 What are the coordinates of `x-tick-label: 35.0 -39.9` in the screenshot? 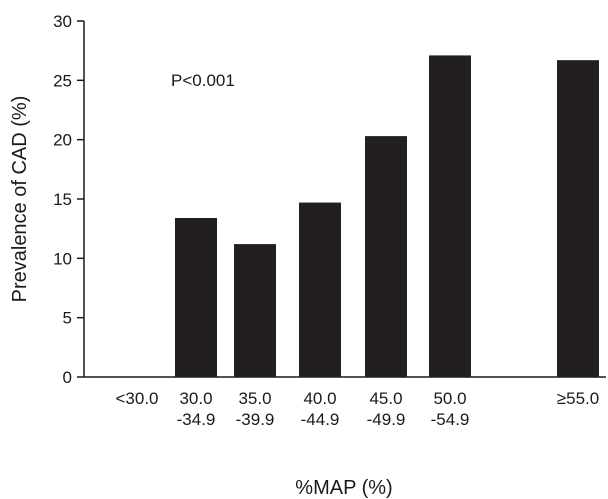 It's located at (255, 409).